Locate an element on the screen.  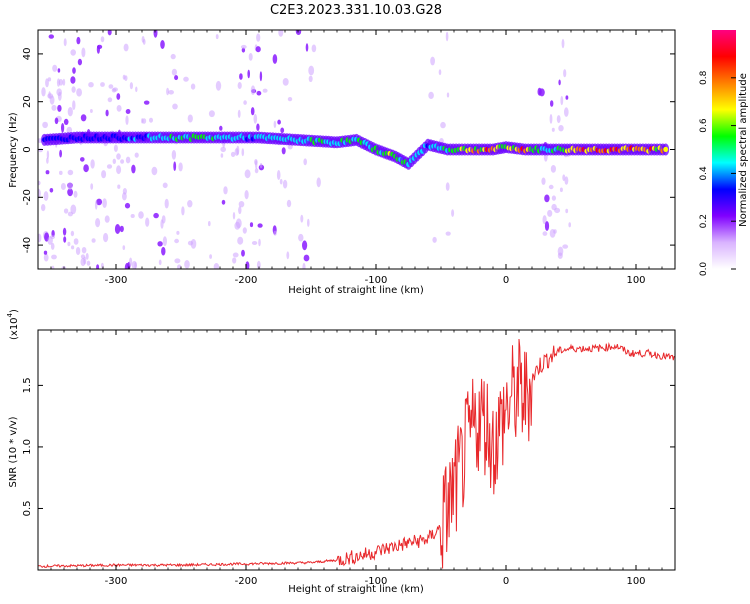
spectrogram-ylabel: Frequency (Hz) is located at coordinates (13, 150).